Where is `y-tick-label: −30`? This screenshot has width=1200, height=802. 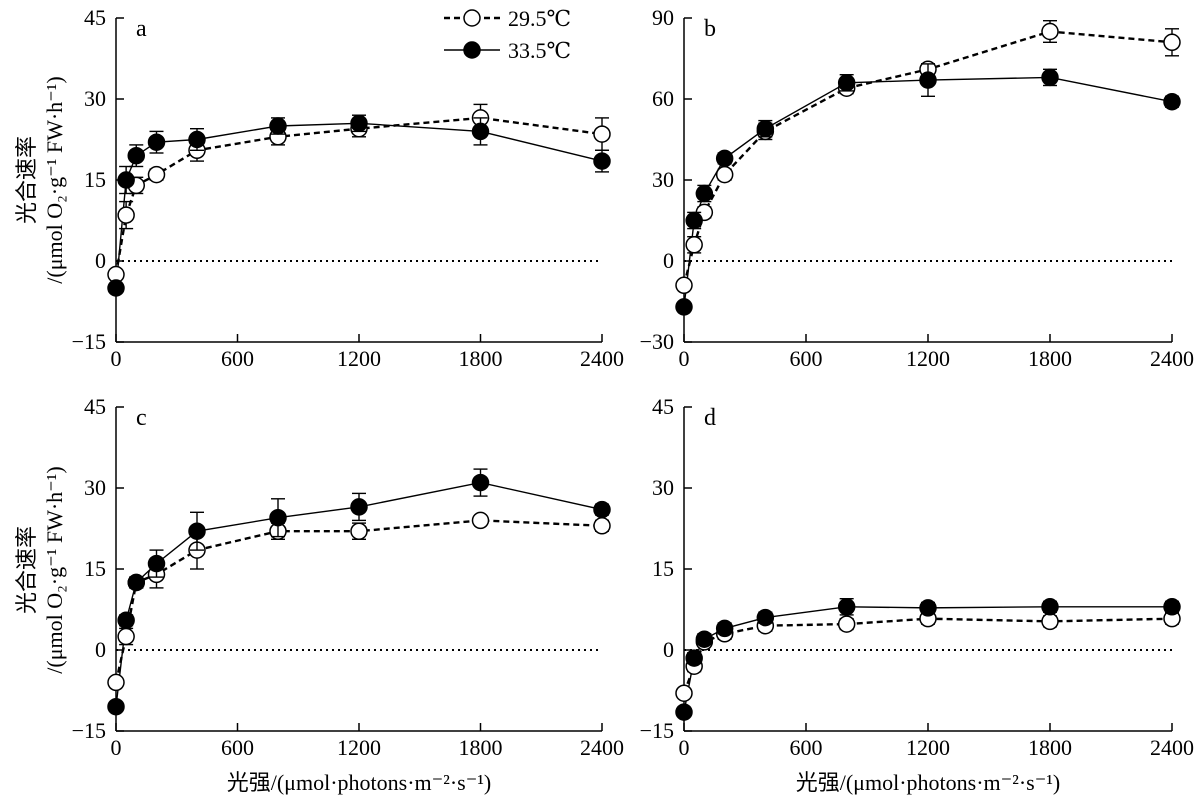
y-tick-label: −30 is located at coordinates (657, 341).